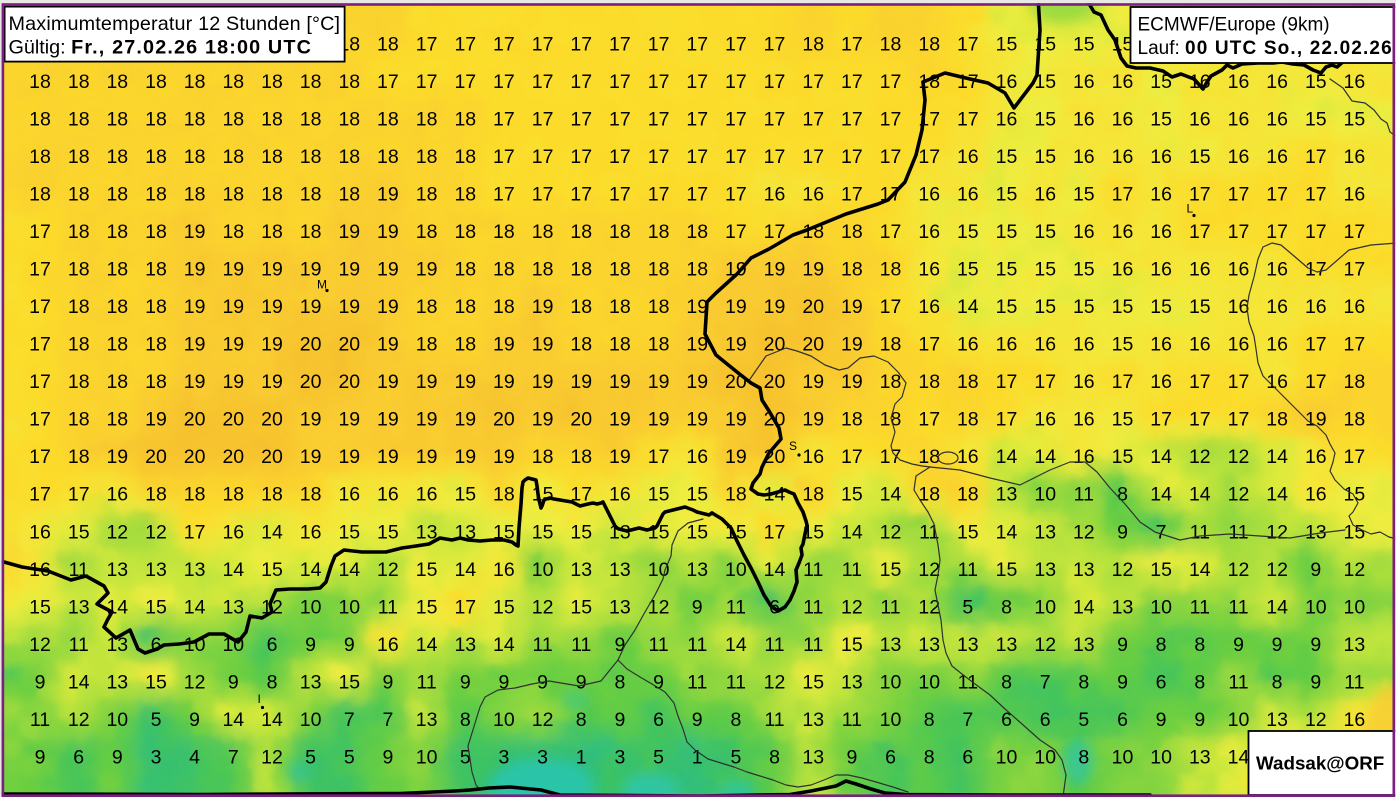 Image resolution: width=1396 pixels, height=797 pixels. I want to click on svg-text: 3, so click(156, 757).